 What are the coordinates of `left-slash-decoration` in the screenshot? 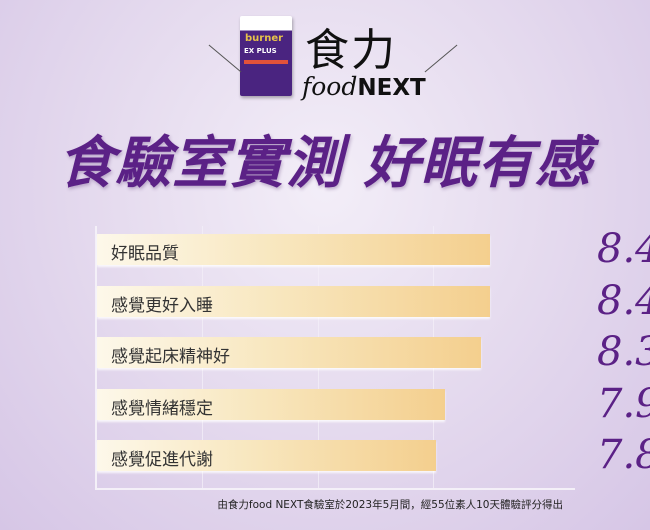 It's located at (225, 58).